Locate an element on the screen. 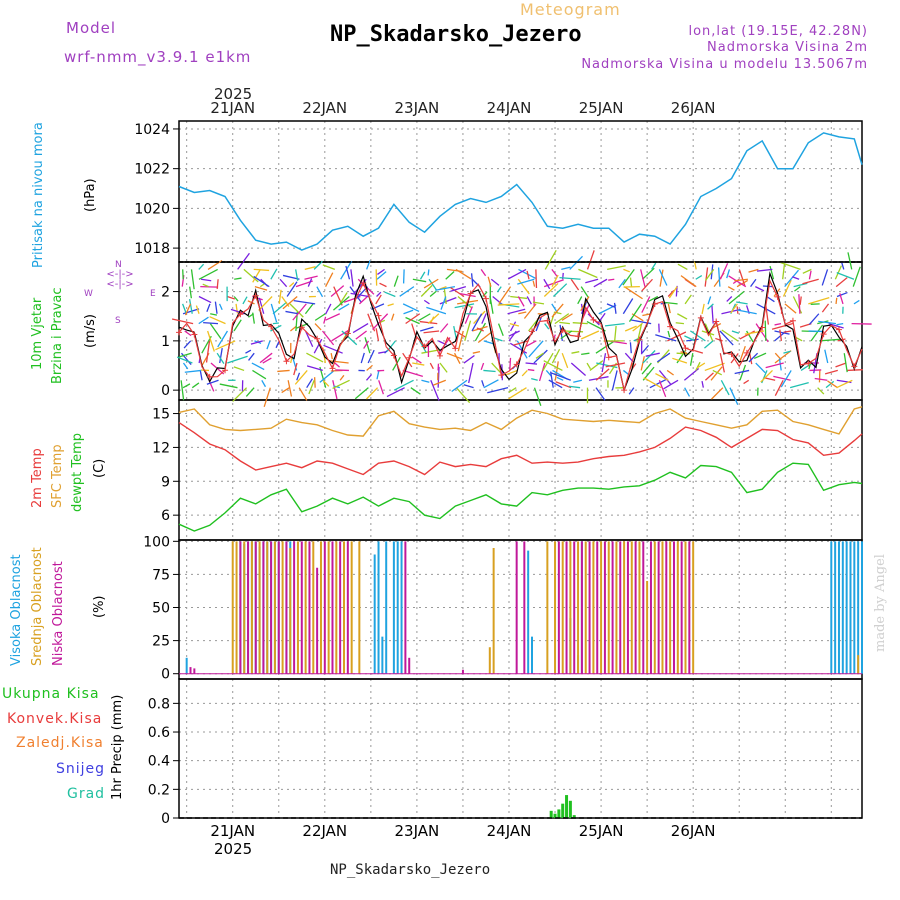  precip-bar is located at coordinates (570, 809).